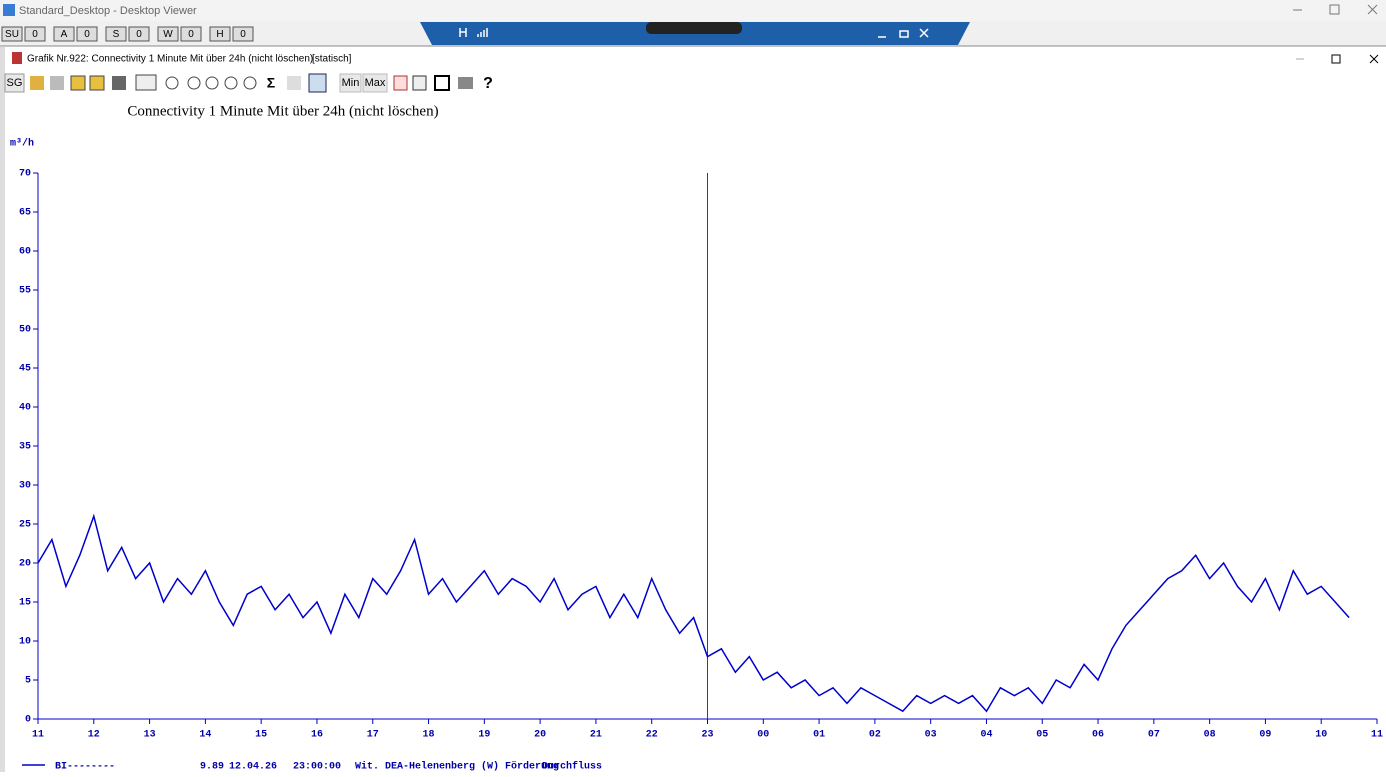 The height and width of the screenshot is (777, 1386). What do you see at coordinates (94, 735) in the screenshot?
I see `x-tick-label: 12` at bounding box center [94, 735].